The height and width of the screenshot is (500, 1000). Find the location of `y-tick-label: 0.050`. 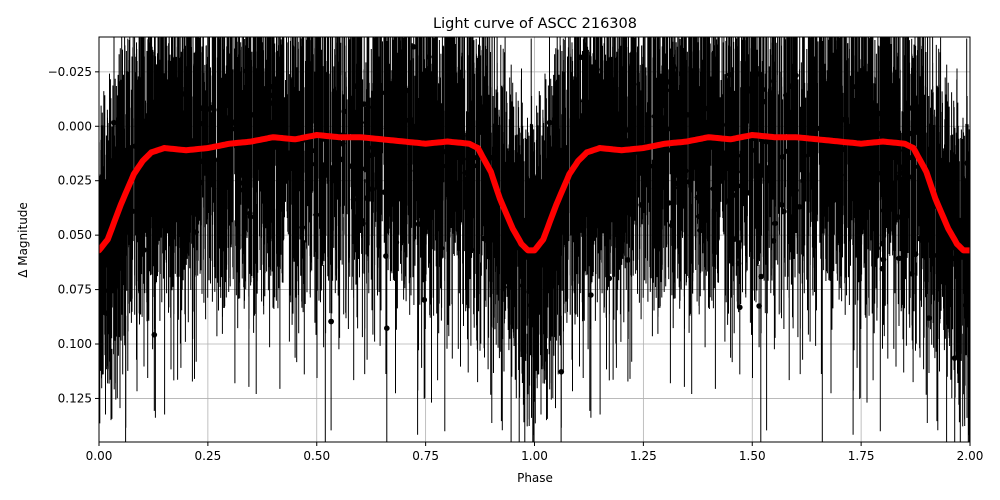

y-tick-label: 0.050 is located at coordinates (75, 235).